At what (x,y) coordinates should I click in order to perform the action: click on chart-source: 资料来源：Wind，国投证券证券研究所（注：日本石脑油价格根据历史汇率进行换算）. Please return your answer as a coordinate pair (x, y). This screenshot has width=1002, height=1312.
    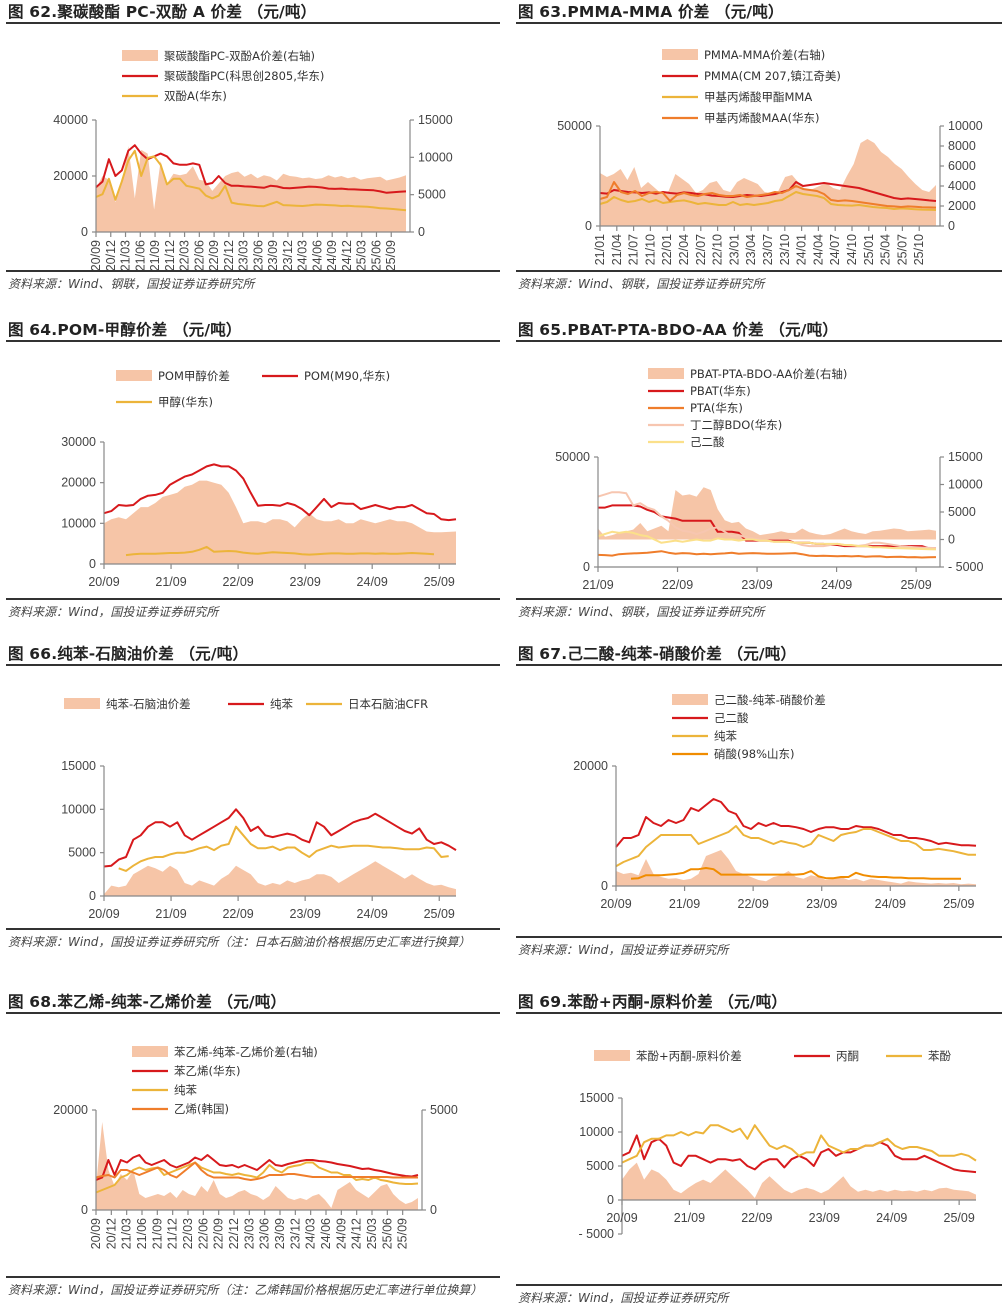
    Looking at the image, I should click on (253, 939).